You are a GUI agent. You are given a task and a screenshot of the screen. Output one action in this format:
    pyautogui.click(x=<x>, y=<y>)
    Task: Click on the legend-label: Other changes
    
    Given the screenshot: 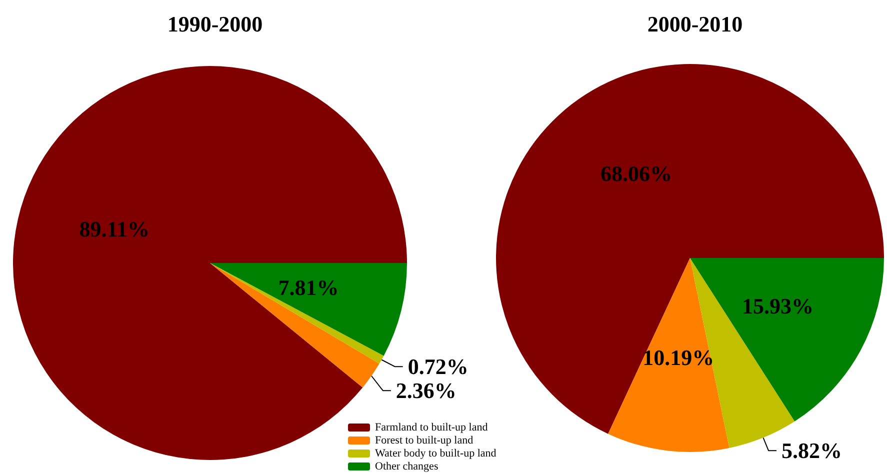 What is the action you would take?
    pyautogui.click(x=406, y=466)
    